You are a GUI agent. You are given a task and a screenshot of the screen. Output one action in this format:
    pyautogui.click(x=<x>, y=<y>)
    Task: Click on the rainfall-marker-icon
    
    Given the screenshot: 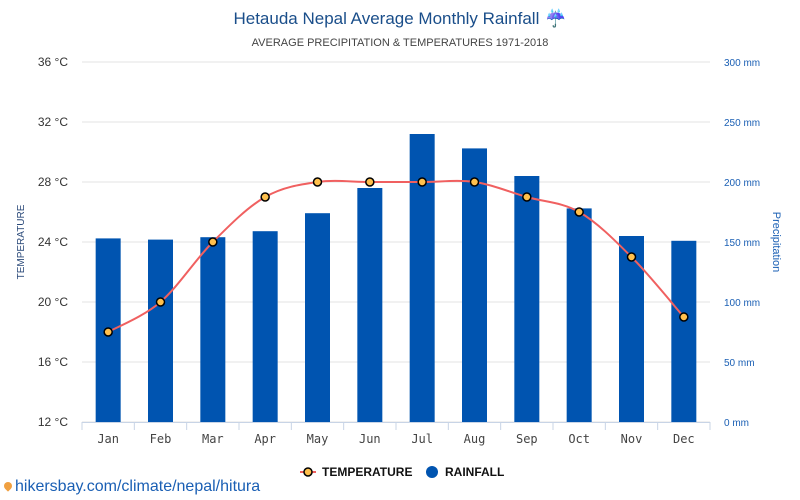 What is the action you would take?
    pyautogui.click(x=432, y=472)
    